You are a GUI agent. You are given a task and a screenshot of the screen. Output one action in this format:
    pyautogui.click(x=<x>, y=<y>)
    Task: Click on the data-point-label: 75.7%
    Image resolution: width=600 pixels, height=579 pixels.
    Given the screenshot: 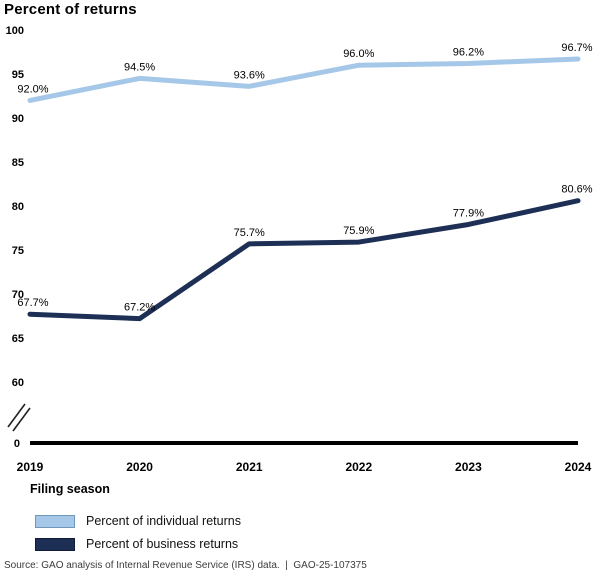 What is the action you would take?
    pyautogui.click(x=249, y=233)
    